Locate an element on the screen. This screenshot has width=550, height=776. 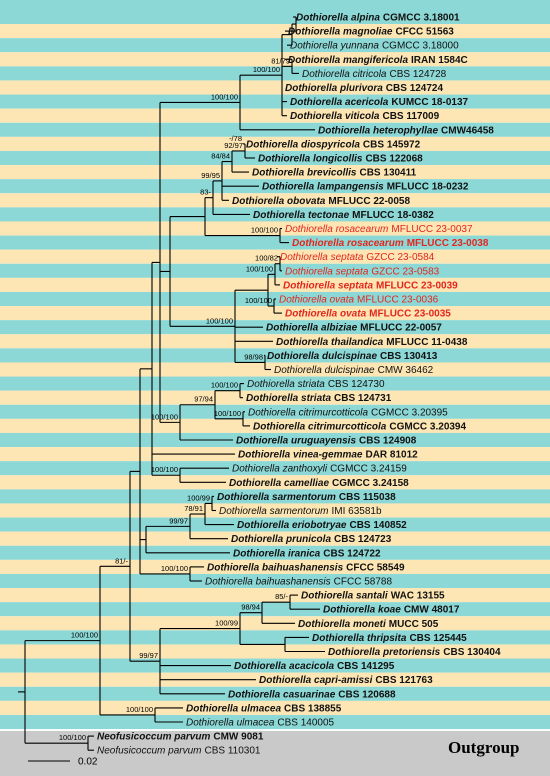
taxon-label: Dothiorella uruguayensis CBS 124908 is located at coordinates (326, 440).